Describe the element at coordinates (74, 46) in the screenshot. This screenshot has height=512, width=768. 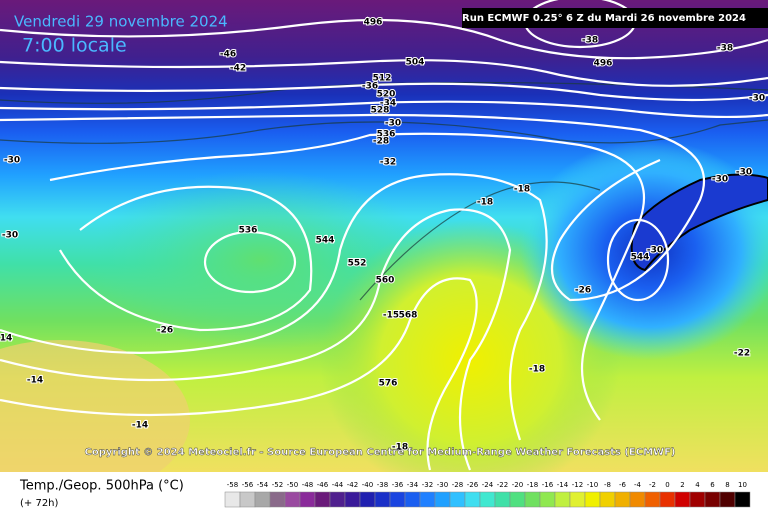
I see `time: 7:00 locale` at that location.